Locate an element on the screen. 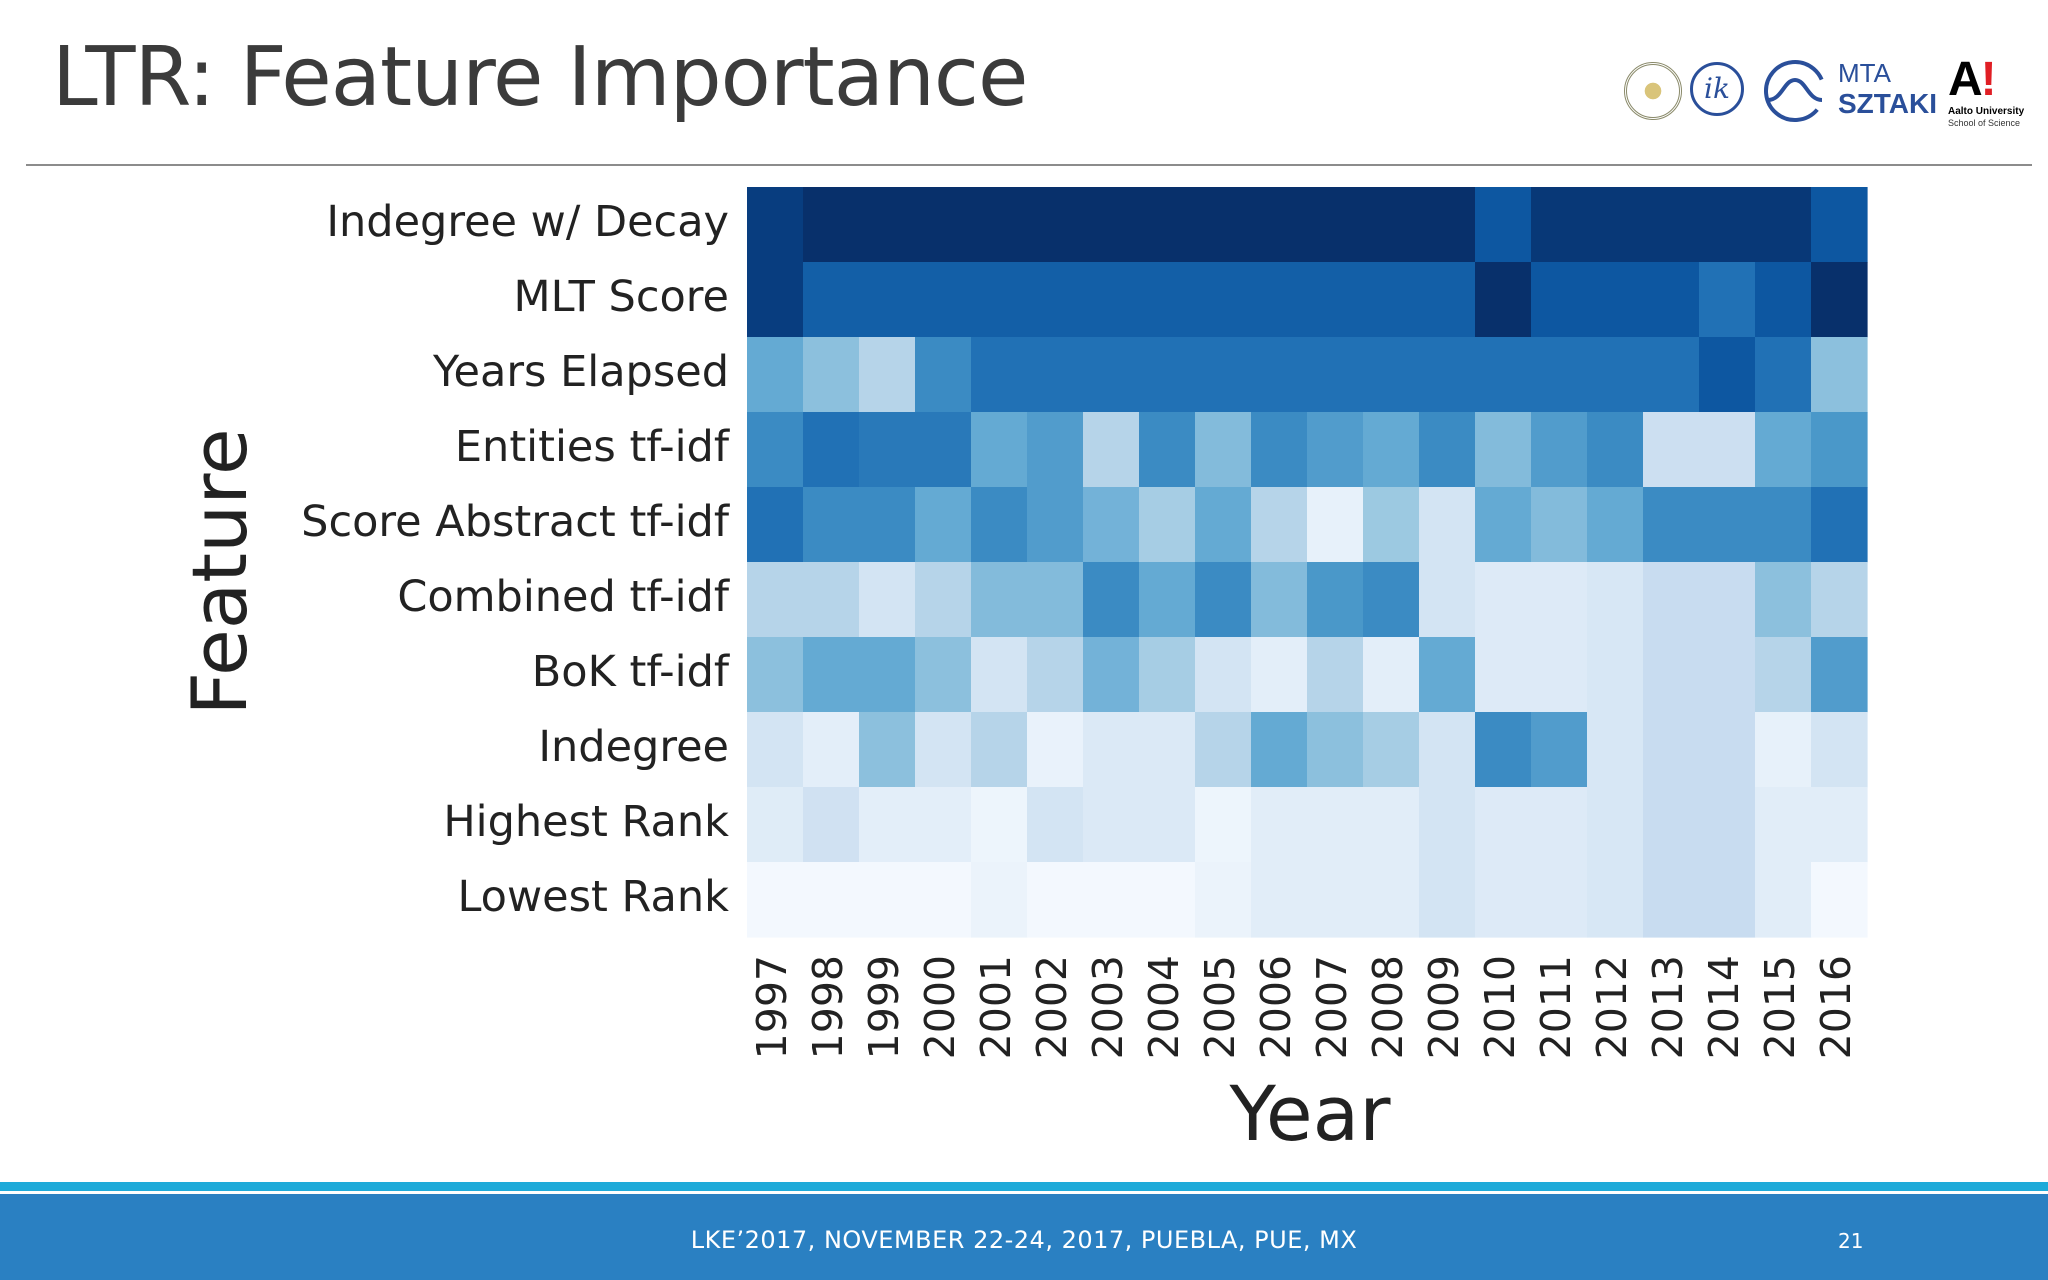 The height and width of the screenshot is (1280, 2048). year-label: 2011 is located at coordinates (1556, 1007).